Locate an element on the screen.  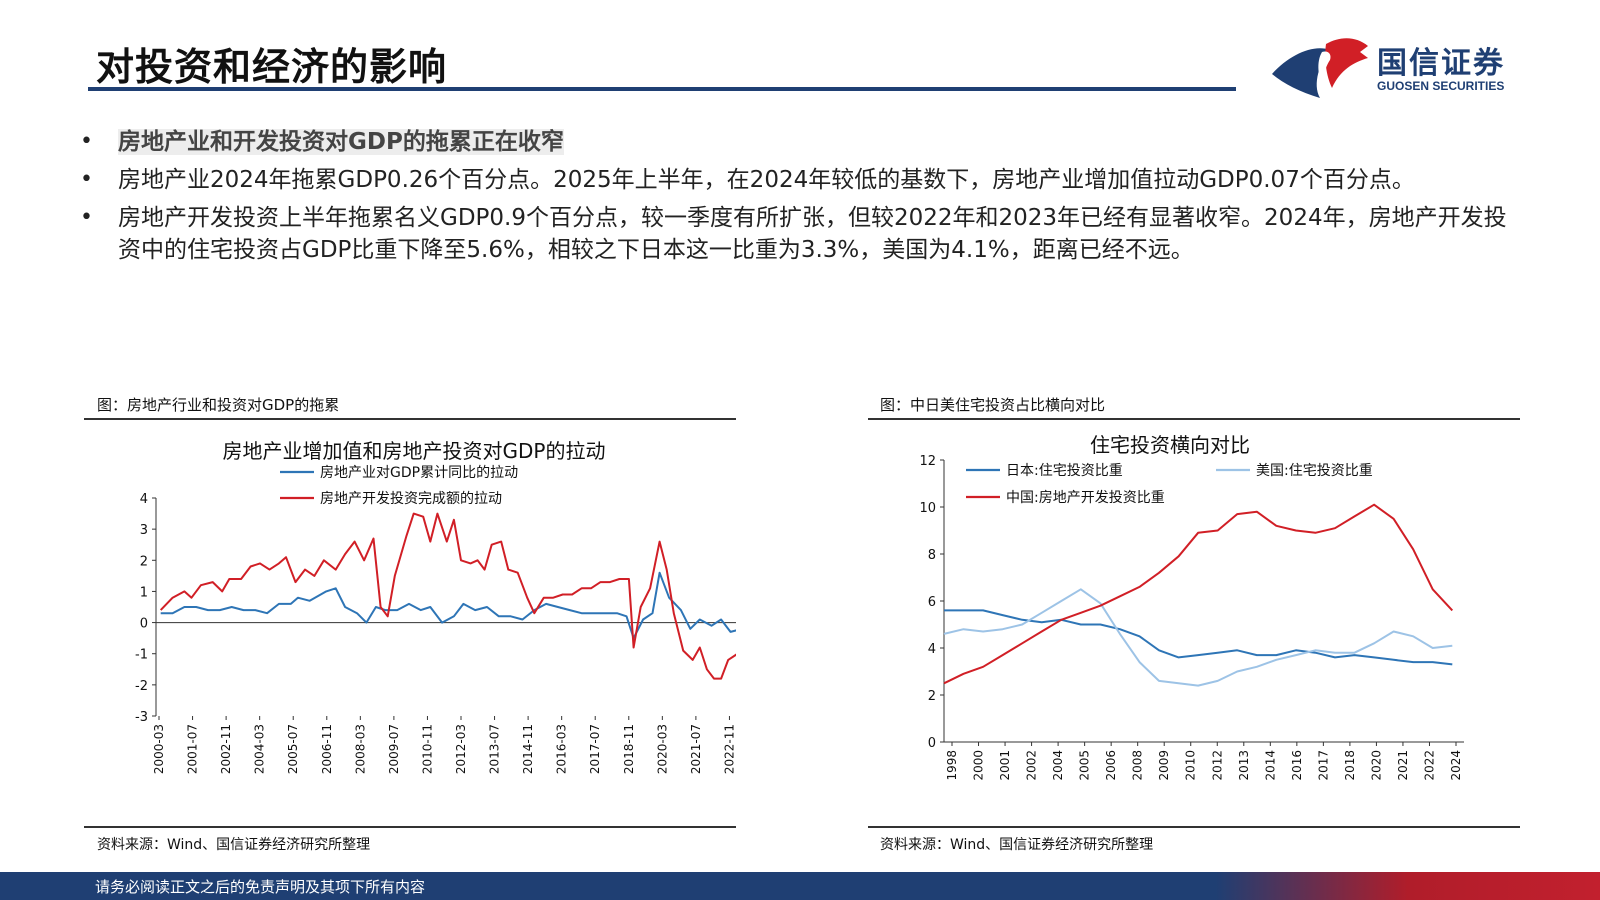
logo-text-cn: 国信证券 is located at coordinates (1441, 63).